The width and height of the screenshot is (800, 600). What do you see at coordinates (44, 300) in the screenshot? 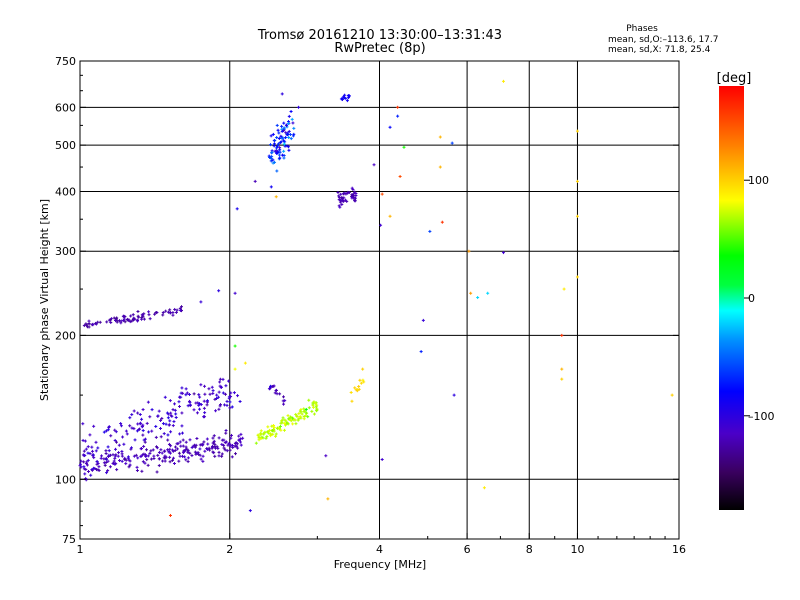
I see `y-axis-label: Stationary phase Virtual Height [km]` at bounding box center [44, 300].